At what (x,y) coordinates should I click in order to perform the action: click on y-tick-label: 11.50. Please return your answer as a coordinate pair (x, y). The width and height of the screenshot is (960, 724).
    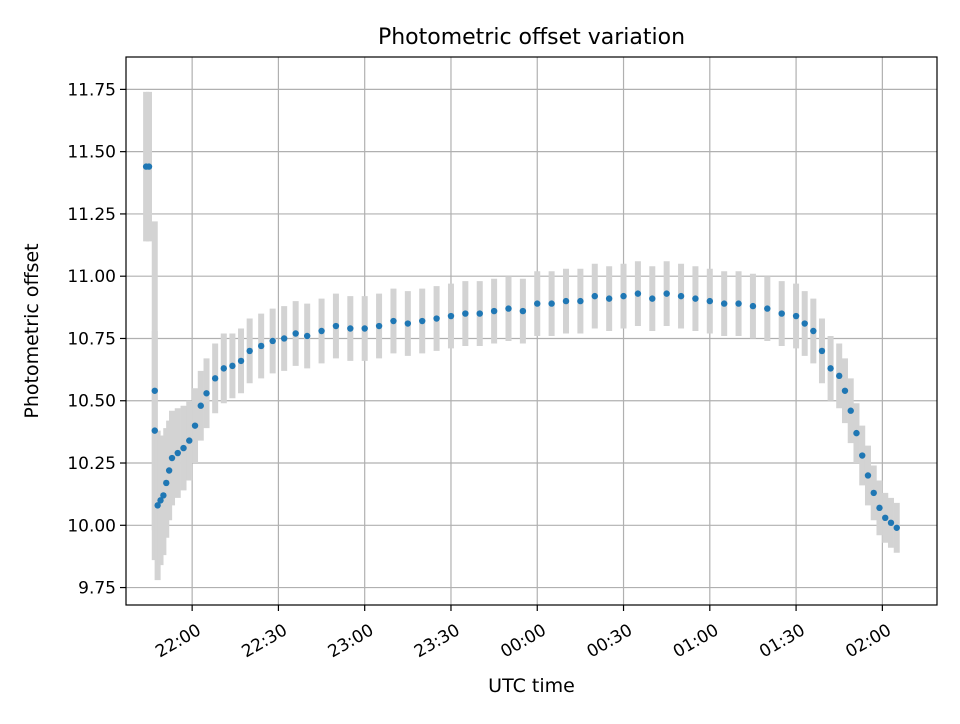
    Looking at the image, I should click on (91, 153).